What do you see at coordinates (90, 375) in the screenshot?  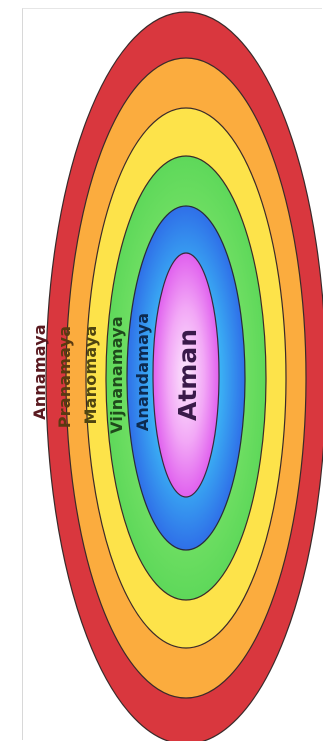 I see `manomaya-label: Manomaya` at bounding box center [90, 375].